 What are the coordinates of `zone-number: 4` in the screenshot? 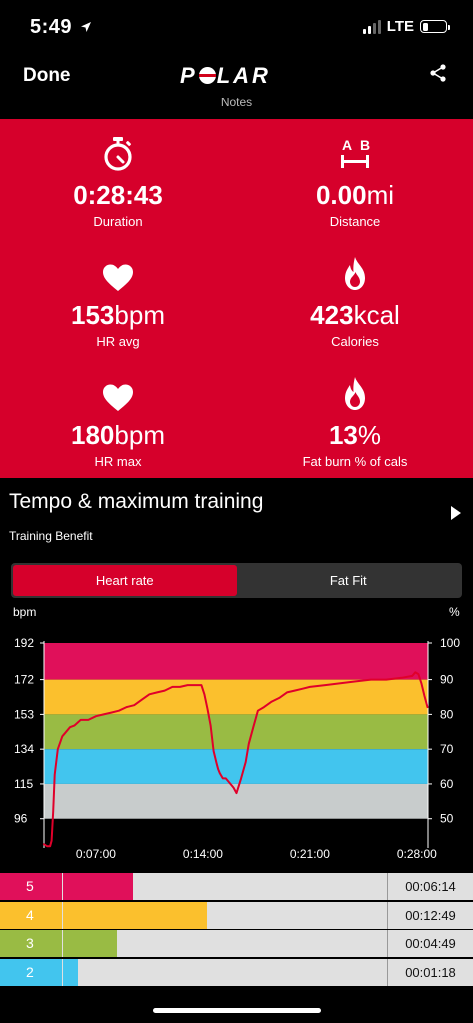 It's located at (31, 915).